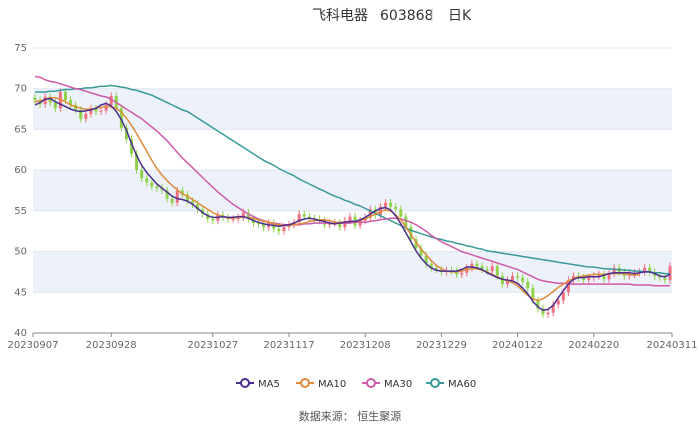 Image resolution: width=700 pixels, height=427 pixels. I want to click on y-tick-label: 75, so click(20, 48).